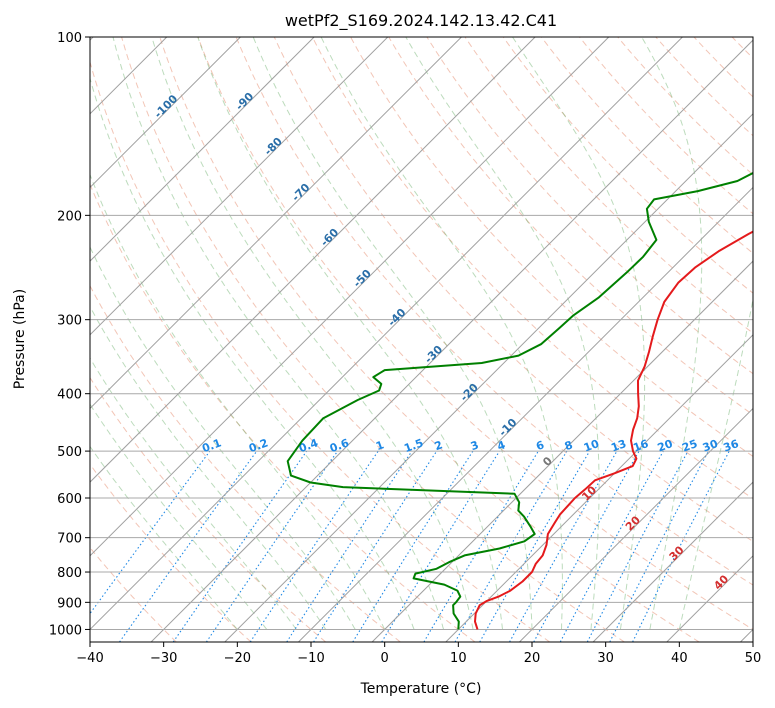  What do you see at coordinates (540, 445) in the screenshot?
I see `mixing-ratio-label: 6` at bounding box center [540, 445].